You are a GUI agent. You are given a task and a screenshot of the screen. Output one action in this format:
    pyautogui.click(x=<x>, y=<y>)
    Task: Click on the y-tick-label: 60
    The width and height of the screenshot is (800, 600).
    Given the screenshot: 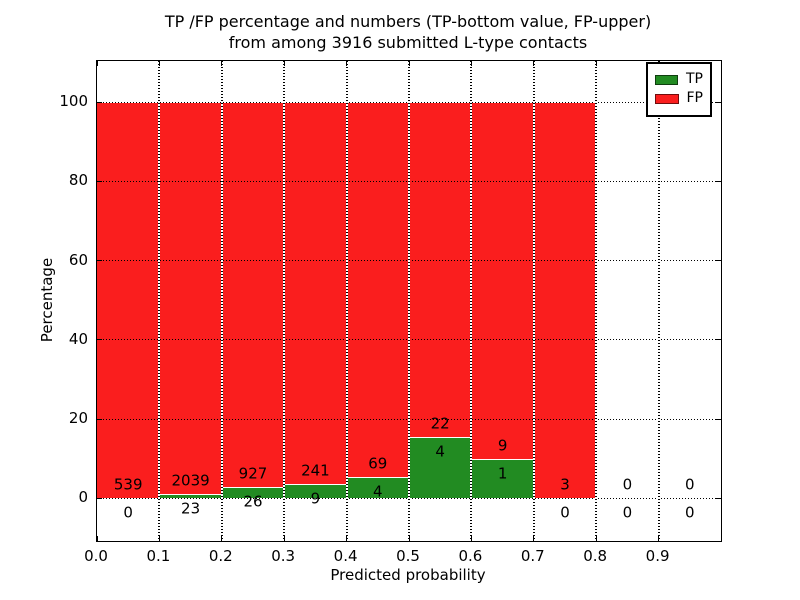 What is the action you would take?
    pyautogui.click(x=78, y=259)
    